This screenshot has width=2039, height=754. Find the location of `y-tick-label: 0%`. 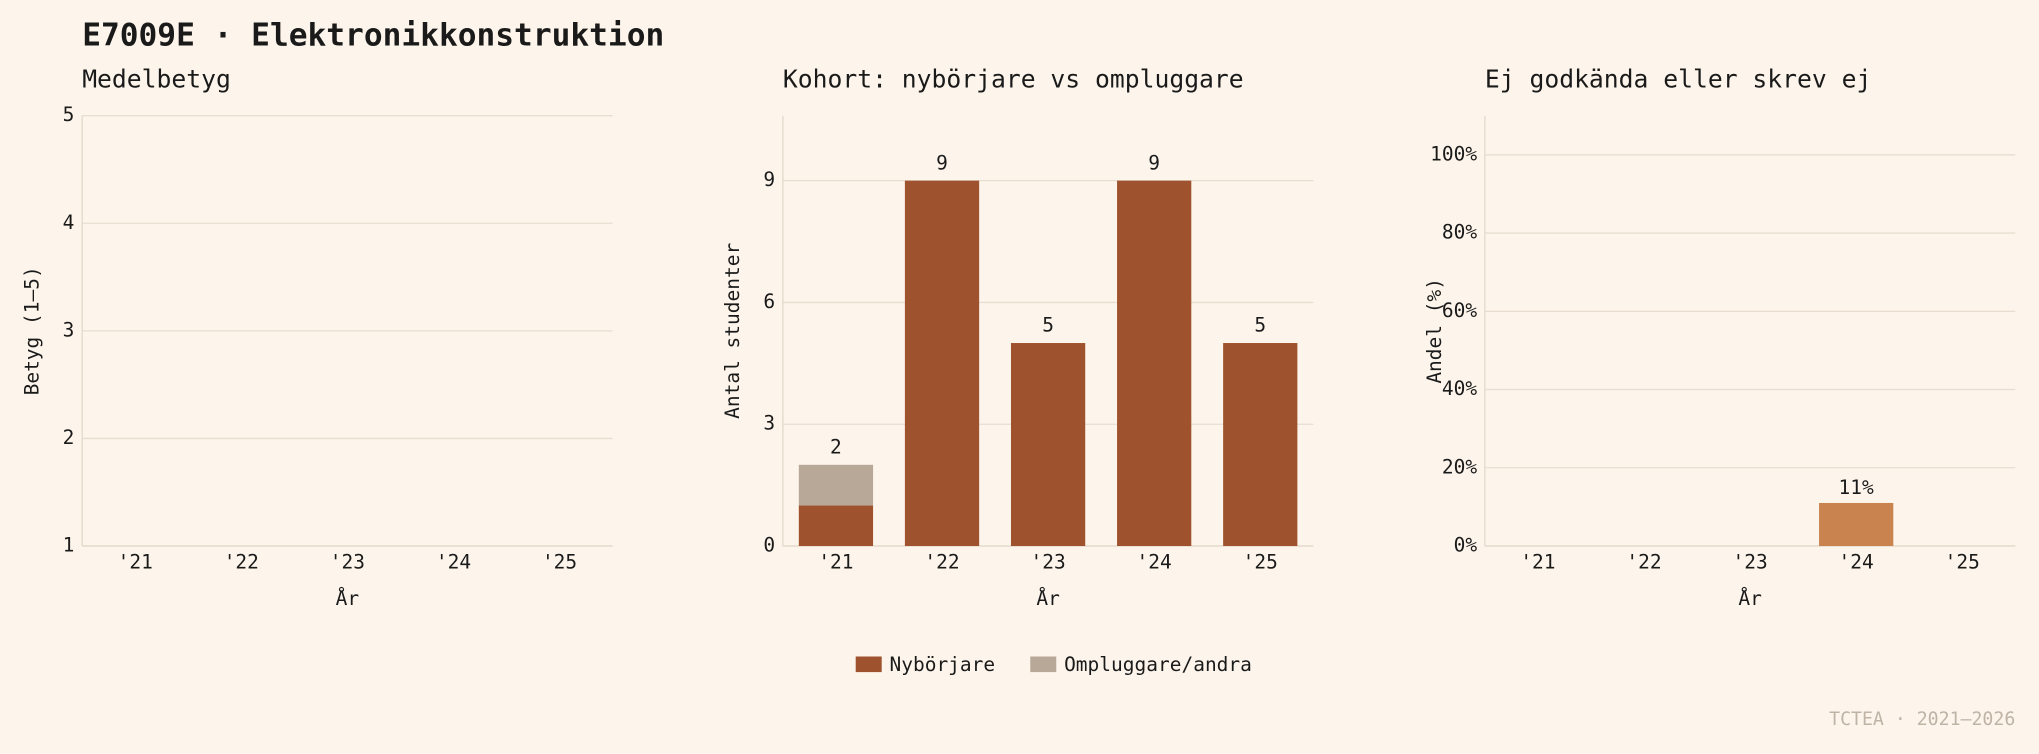

y-tick-label: 0% is located at coordinates (1466, 545).